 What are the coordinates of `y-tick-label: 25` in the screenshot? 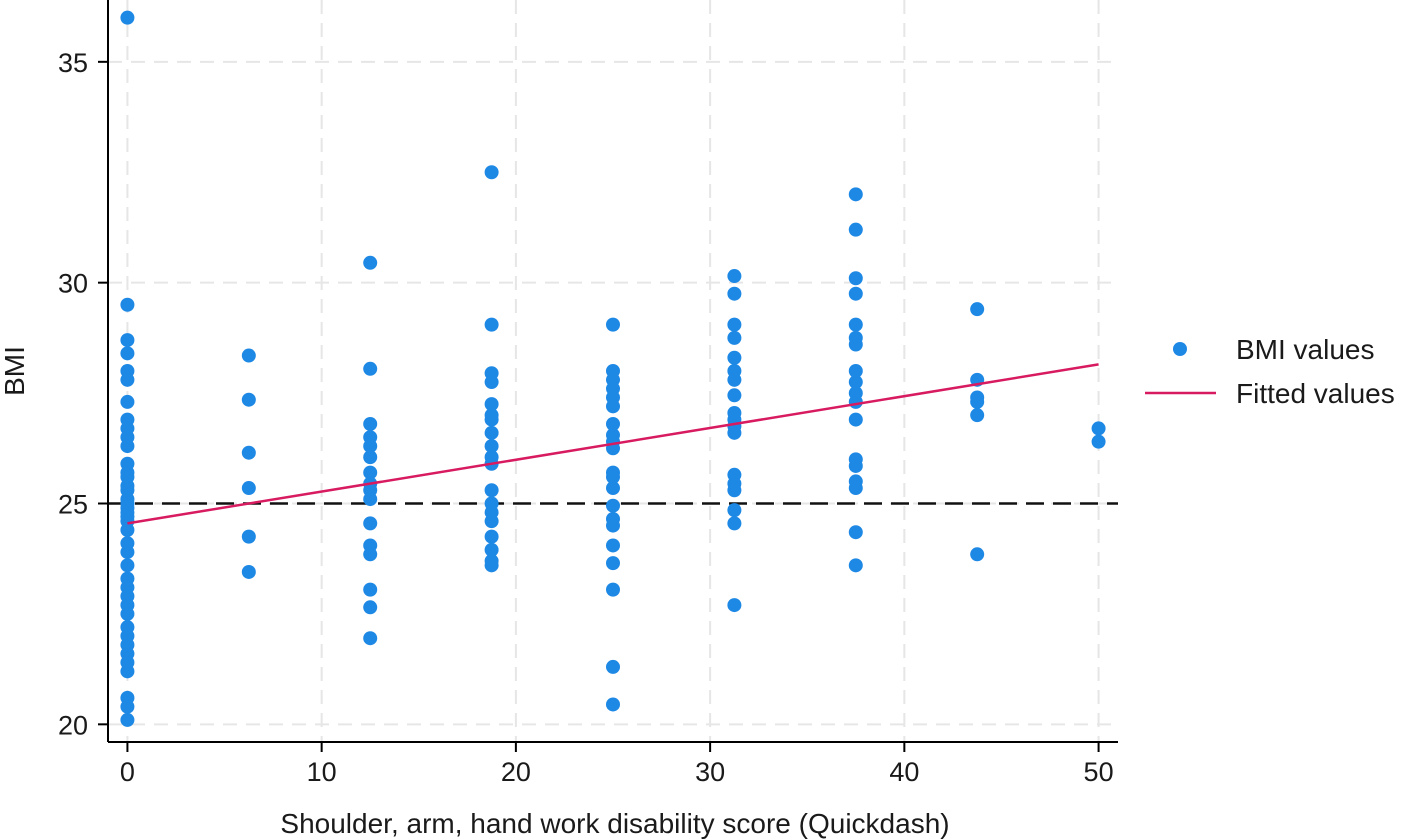 It's located at (73, 505).